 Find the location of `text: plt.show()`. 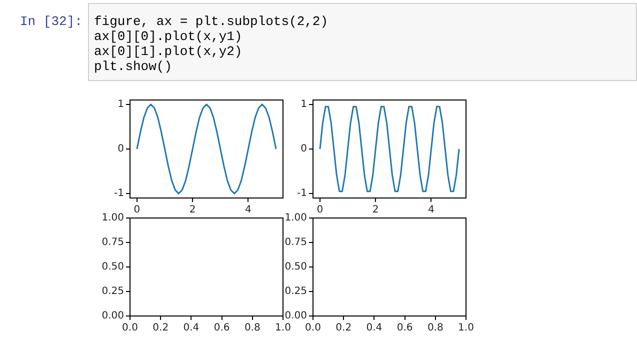

text: plt.show() is located at coordinates (134, 66).